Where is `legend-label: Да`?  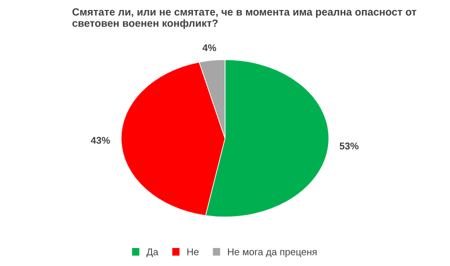
legend-label: Да is located at coordinates (152, 253).